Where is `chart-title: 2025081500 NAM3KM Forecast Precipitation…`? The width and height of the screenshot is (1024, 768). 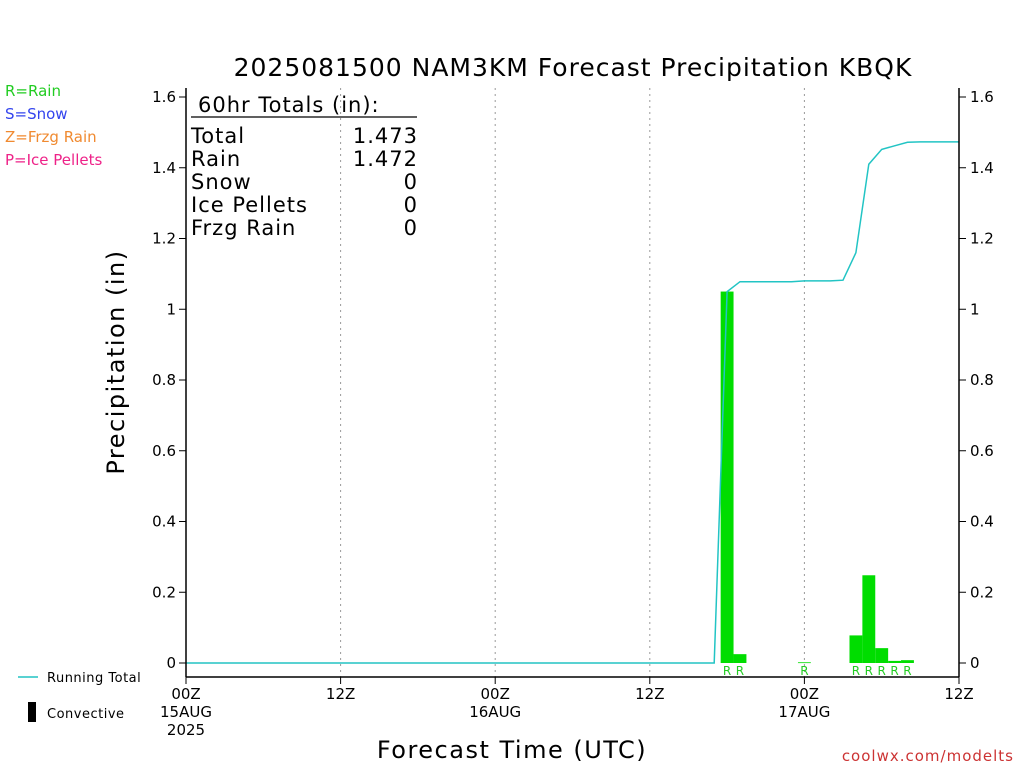
chart-title: 2025081500 NAM3KM Forecast Precipitation… is located at coordinates (573, 67).